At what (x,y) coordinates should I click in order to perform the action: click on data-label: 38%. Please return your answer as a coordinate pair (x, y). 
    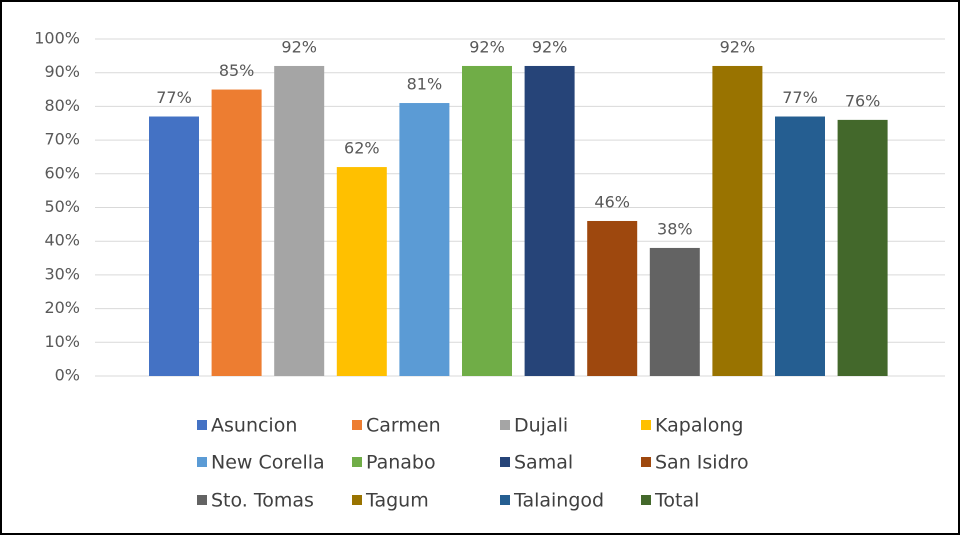
    Looking at the image, I should click on (675, 228).